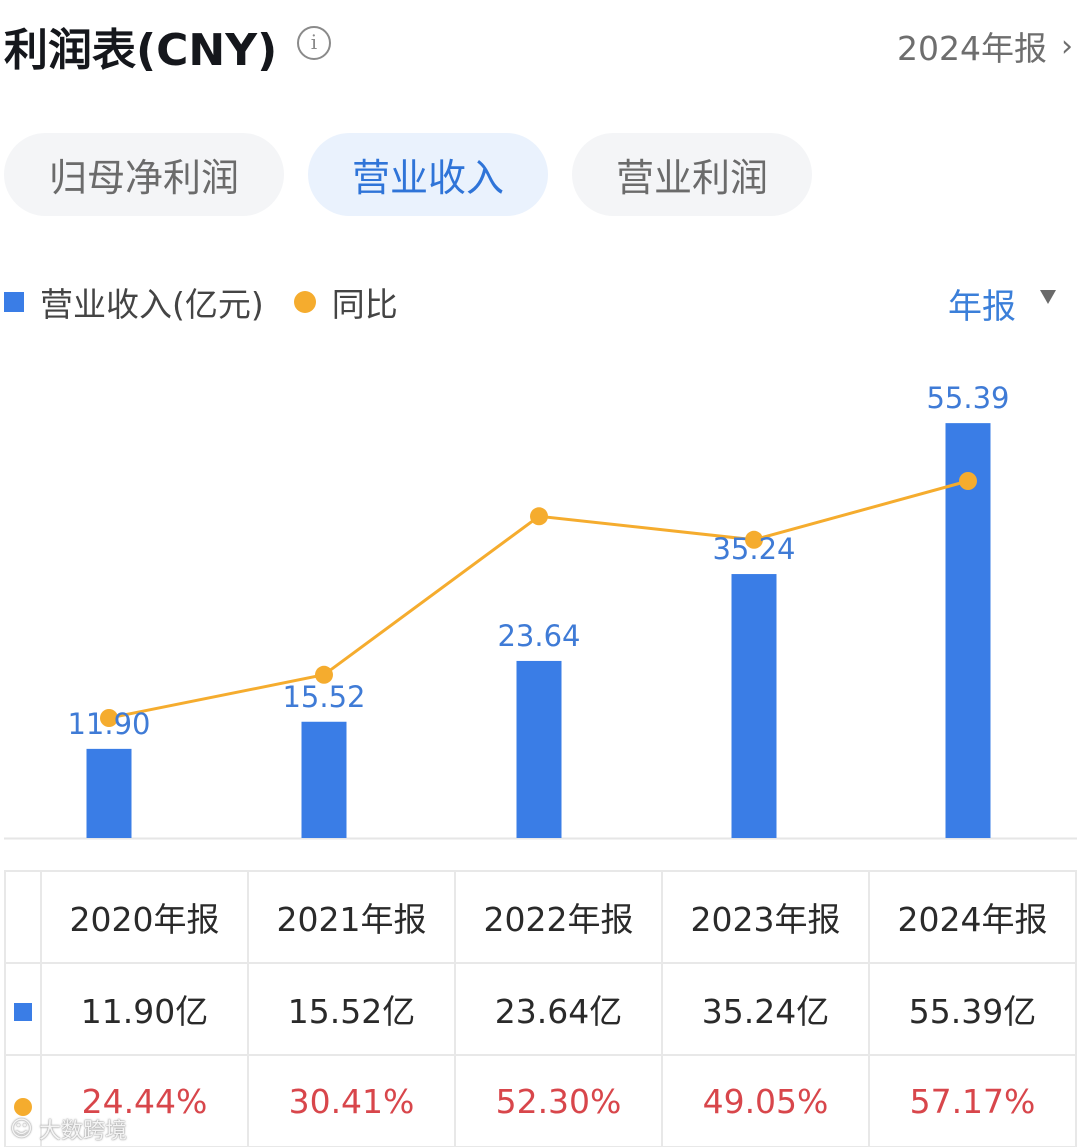 The image size is (1077, 1147). I want to click on table-cell: 30.41%, so click(351, 1100).